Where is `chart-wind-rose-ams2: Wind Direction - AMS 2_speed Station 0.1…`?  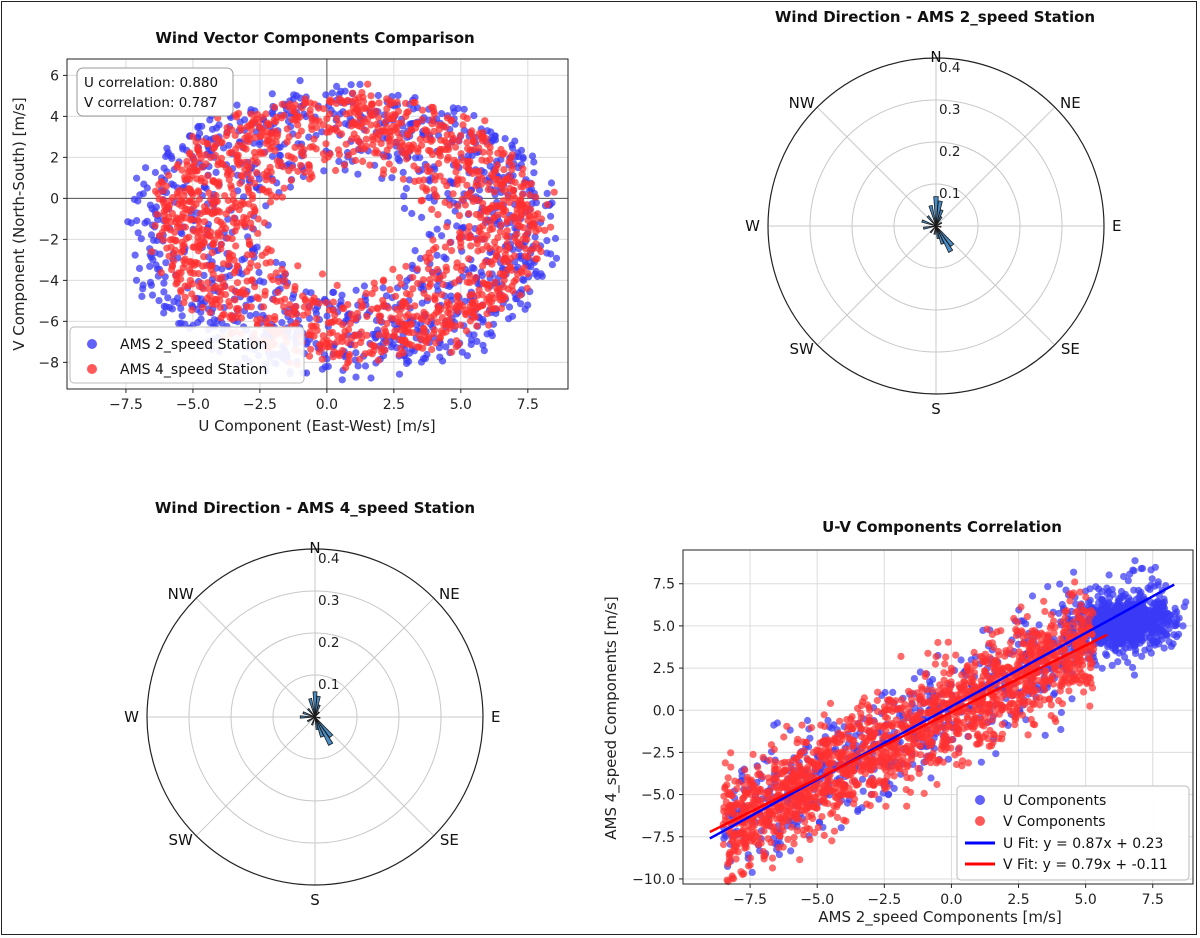 chart-wind-rose-ams2: Wind Direction - AMS 2_speed Station 0.1… is located at coordinates (933, 213).